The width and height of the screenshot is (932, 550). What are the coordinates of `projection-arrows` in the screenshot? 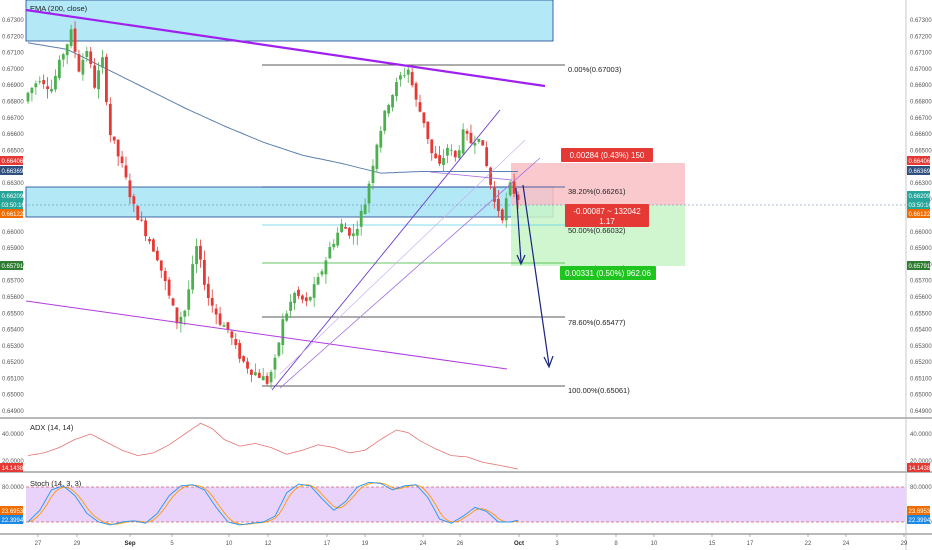 It's located at (534, 276).